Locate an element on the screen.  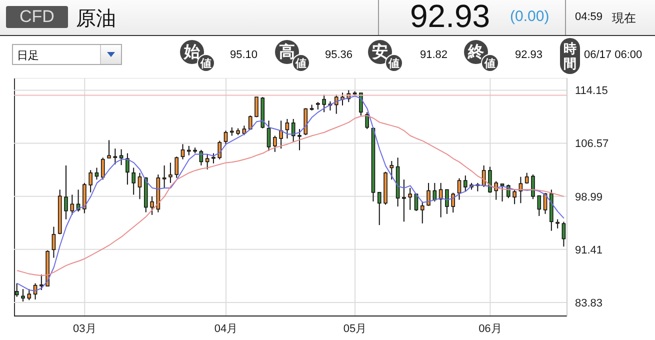
text: 95.10 is located at coordinates (244, 55).